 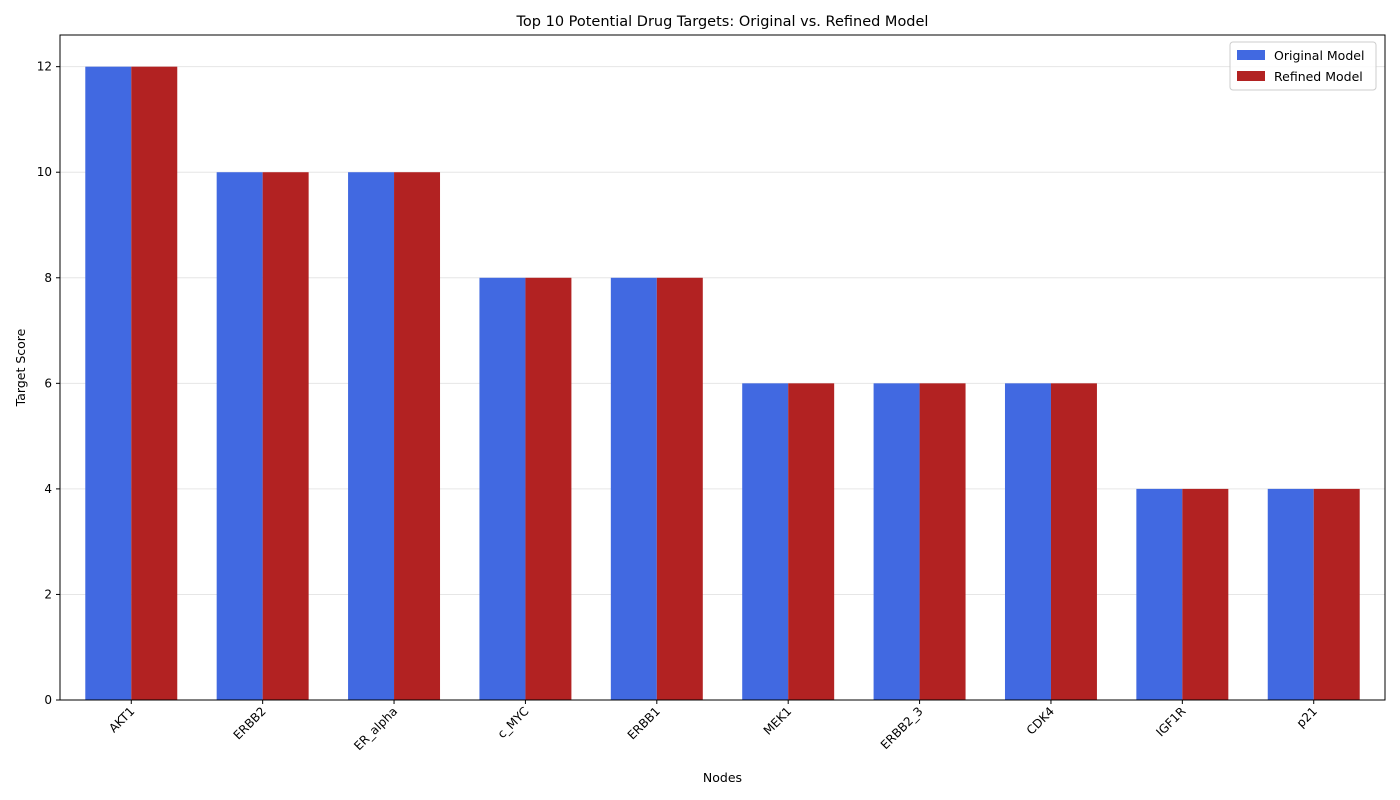 What do you see at coordinates (44, 172) in the screenshot?
I see `y-tick-label: 10` at bounding box center [44, 172].